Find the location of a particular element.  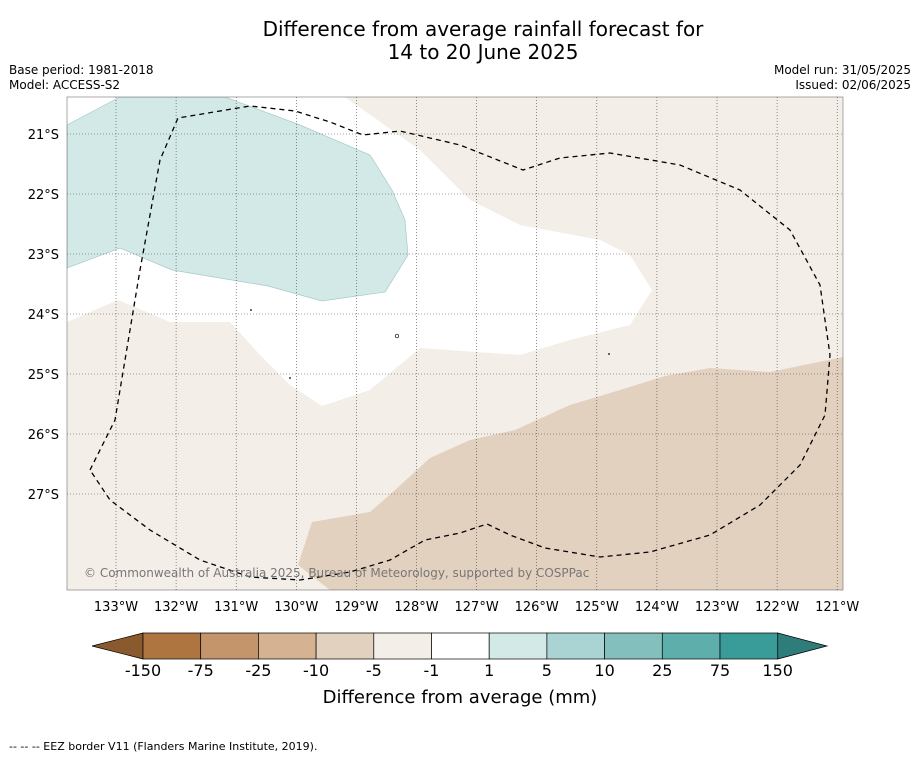

longitude-label: 122°W is located at coordinates (777, 607).